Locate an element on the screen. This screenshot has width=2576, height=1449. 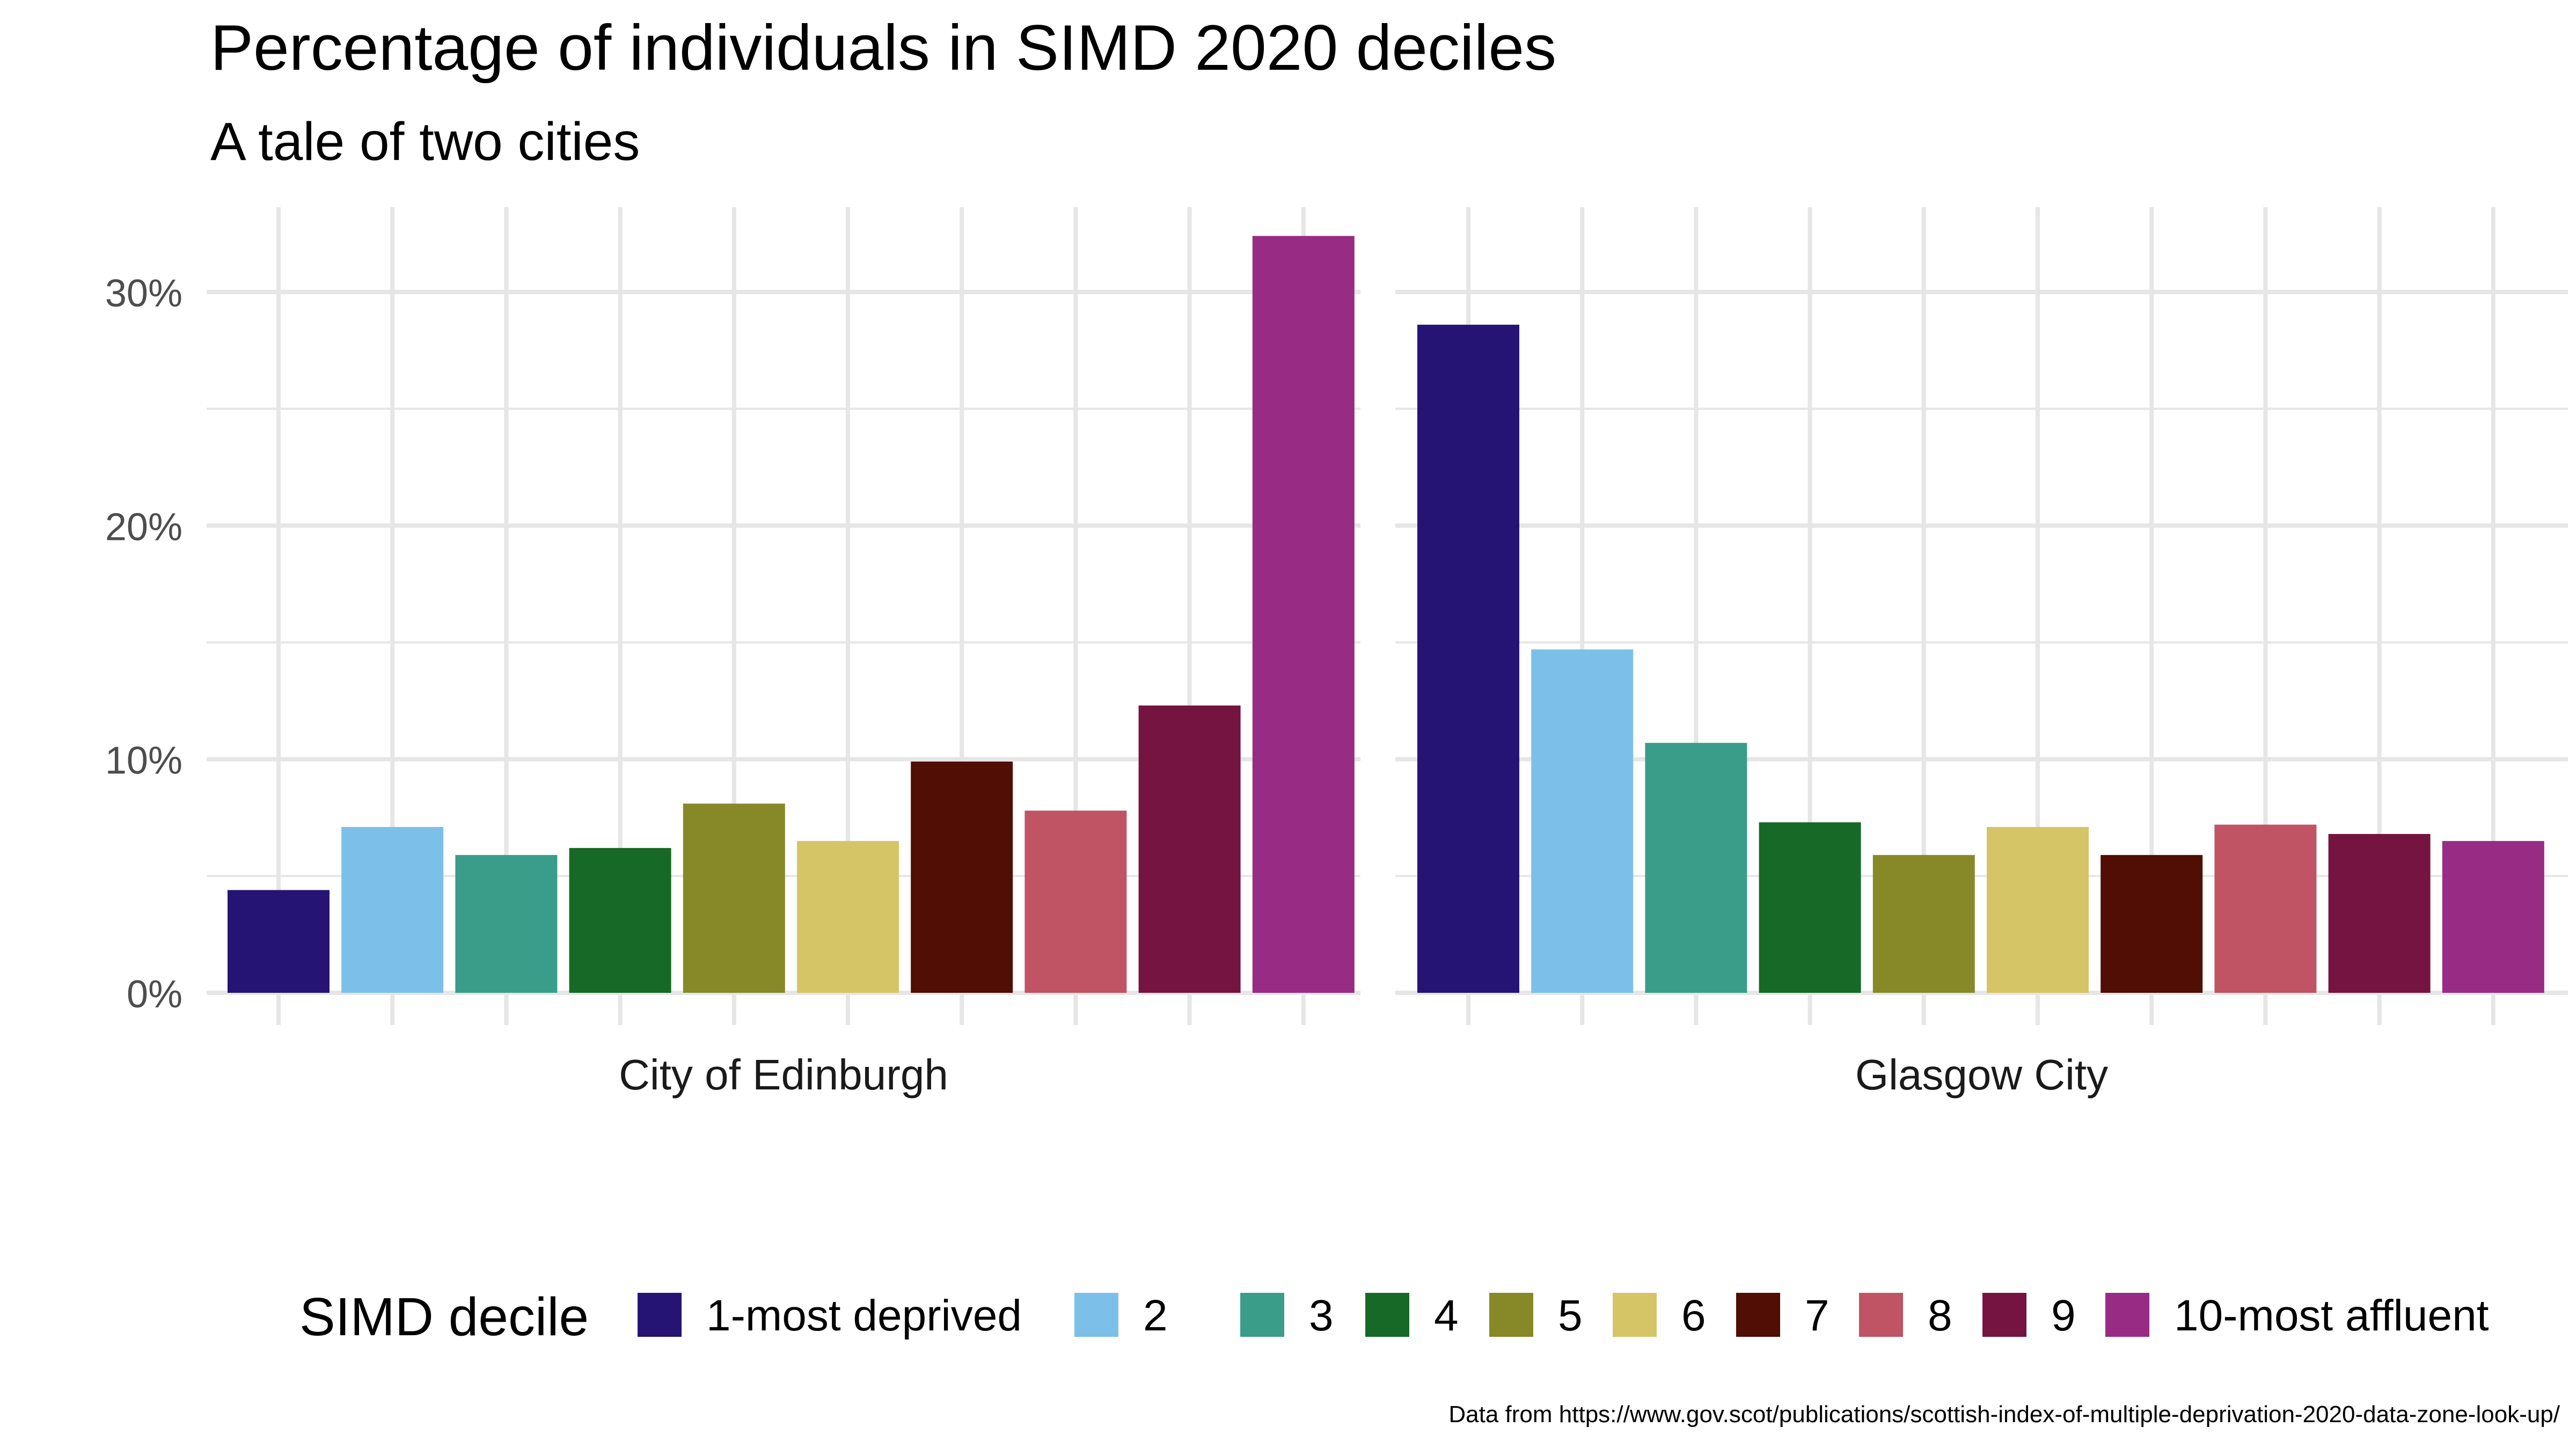
legend-item: 3 is located at coordinates (1287, 1315).